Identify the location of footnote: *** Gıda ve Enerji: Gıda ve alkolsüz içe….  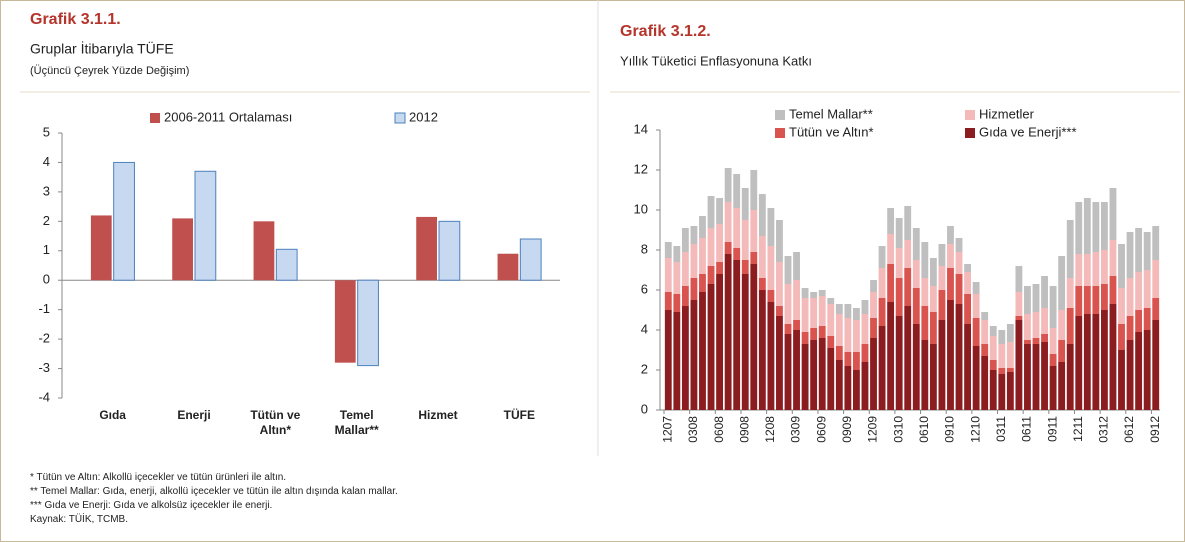
(151, 505).